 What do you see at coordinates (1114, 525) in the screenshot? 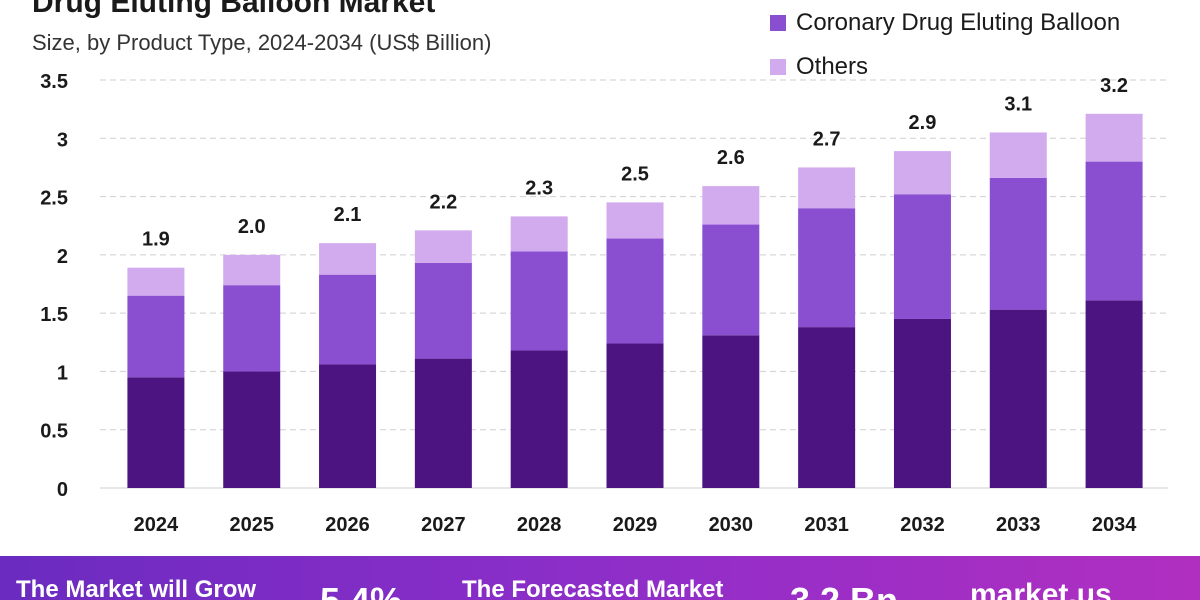
I see `x-tick-label: 2034` at bounding box center [1114, 525].